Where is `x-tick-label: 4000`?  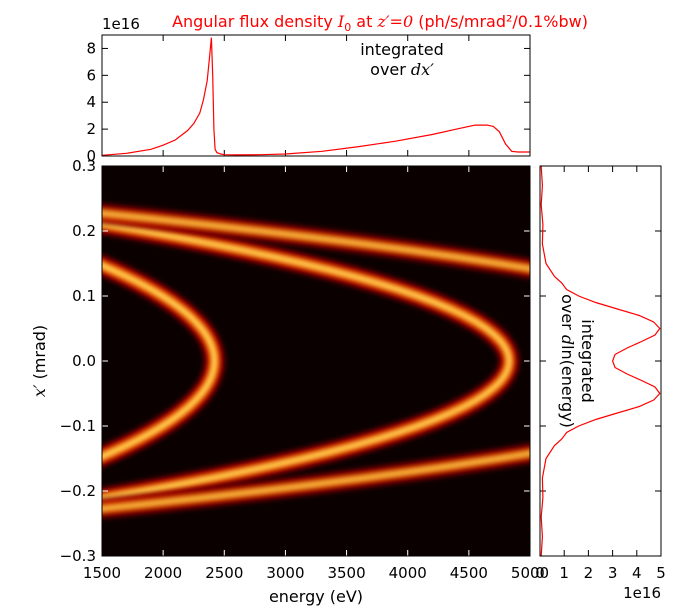 x-tick-label: 4000 is located at coordinates (408, 573).